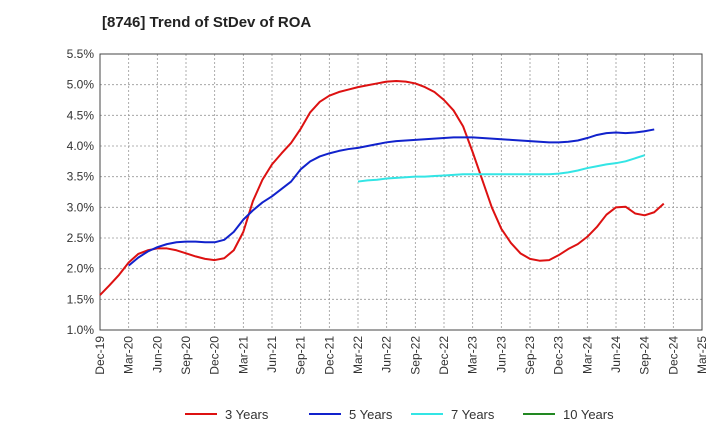 The height and width of the screenshot is (440, 720). Describe the element at coordinates (81, 192) in the screenshot. I see `y-axis-ticks: 1.0% 1.5% 2.0% 2.5% 3.0% 3.5% 4.0% 4.5% 5.0% 5.5%` at that location.